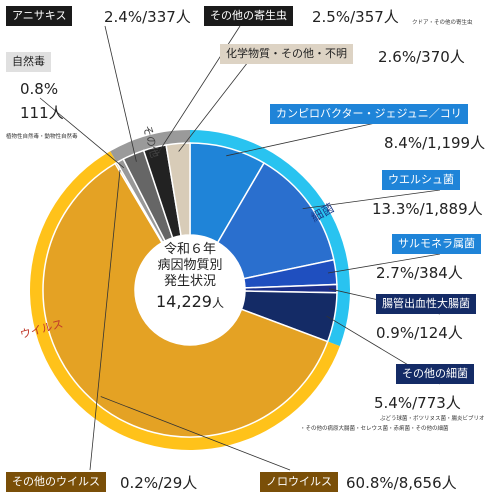 This screenshot has height=500, width=500. I want to click on ehec-value: 0.9%/124人, so click(419, 333).